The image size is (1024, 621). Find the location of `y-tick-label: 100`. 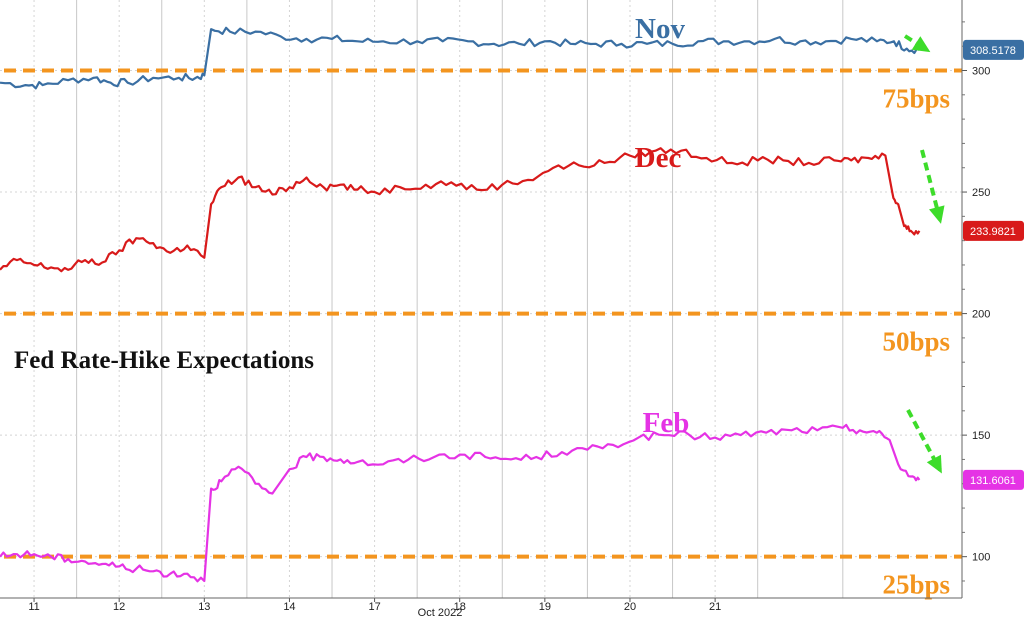

y-tick-label: 100 is located at coordinates (981, 558).